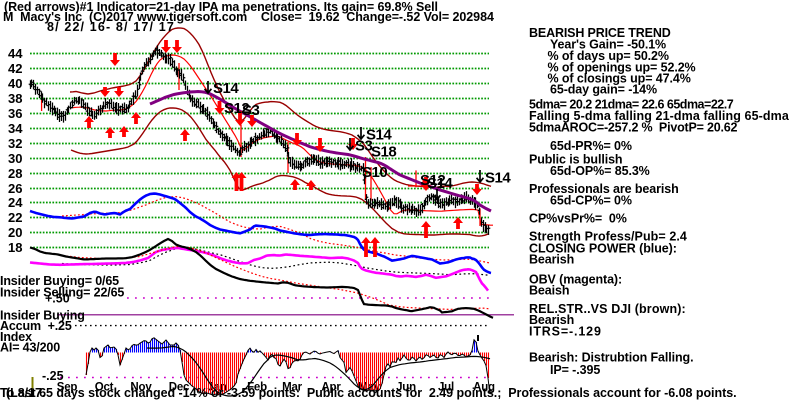  What do you see at coordinates (575, 280) in the screenshot?
I see `svg-text: OBV (magenta):` at bounding box center [575, 280].